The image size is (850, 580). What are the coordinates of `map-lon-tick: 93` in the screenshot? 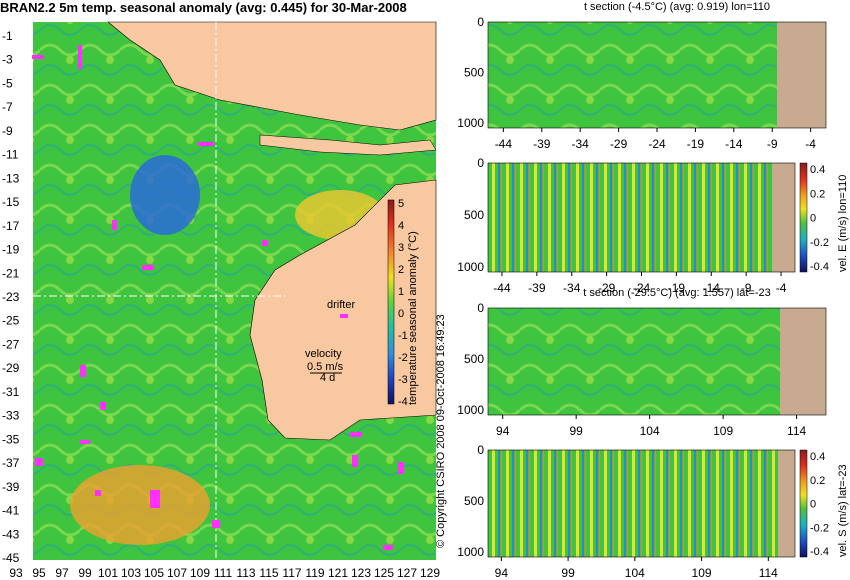 It's located at (16, 573).